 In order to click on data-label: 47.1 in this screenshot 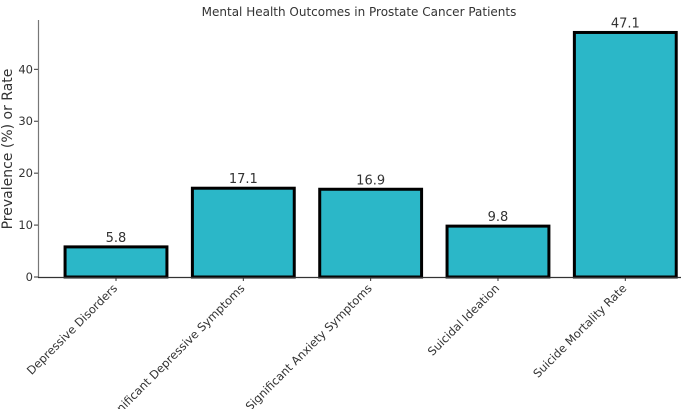, I will do `click(625, 23)`.